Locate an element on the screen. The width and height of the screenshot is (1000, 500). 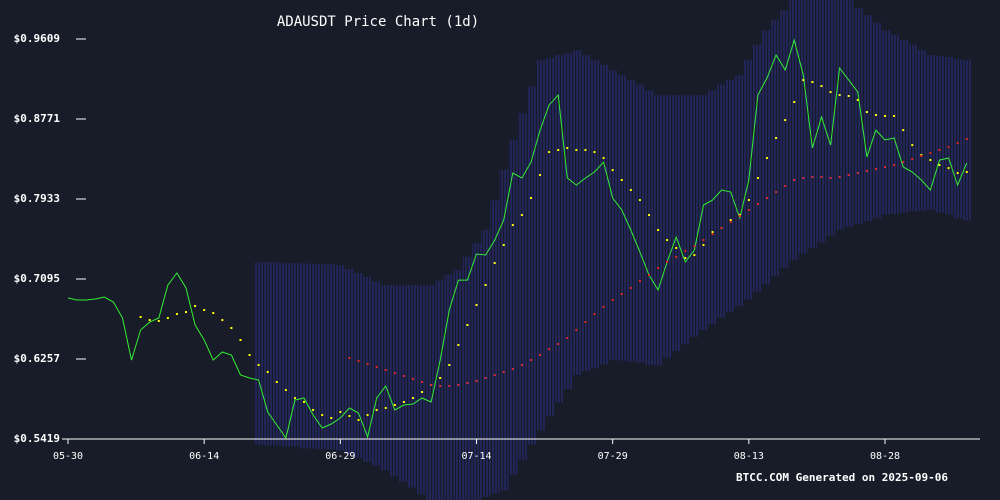
x-tick-label: 06-14 is located at coordinates (204, 456).